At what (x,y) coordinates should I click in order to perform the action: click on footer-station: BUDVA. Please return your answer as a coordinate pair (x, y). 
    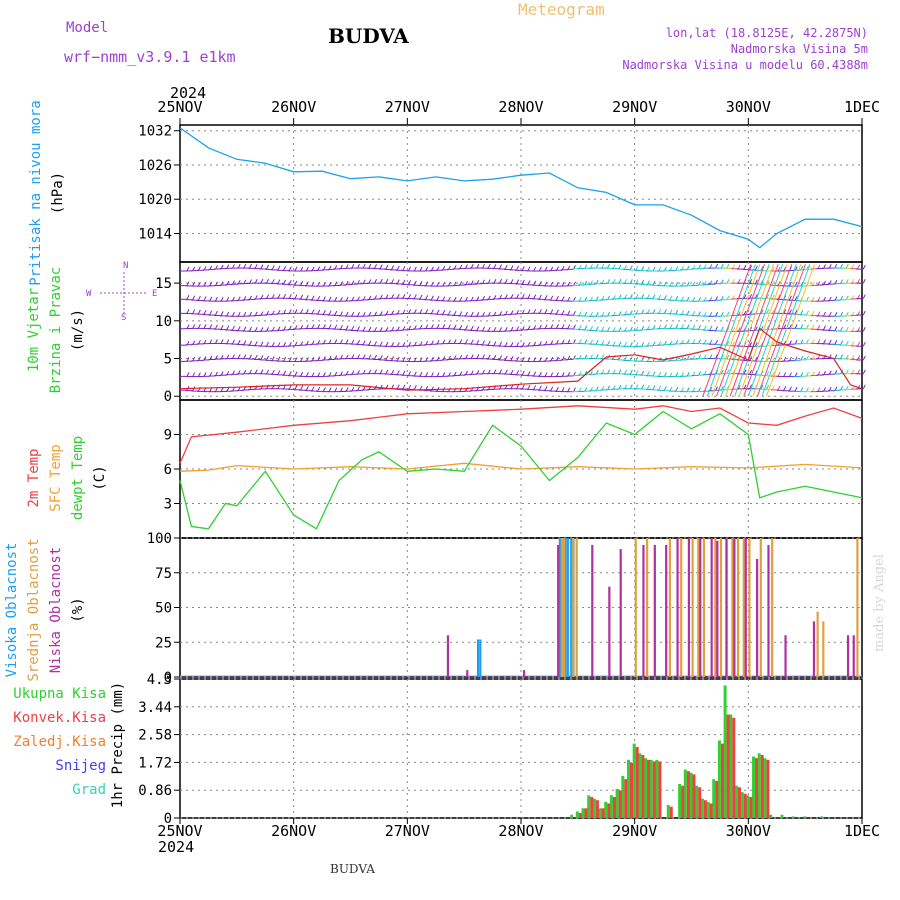
    Looking at the image, I should click on (352, 869).